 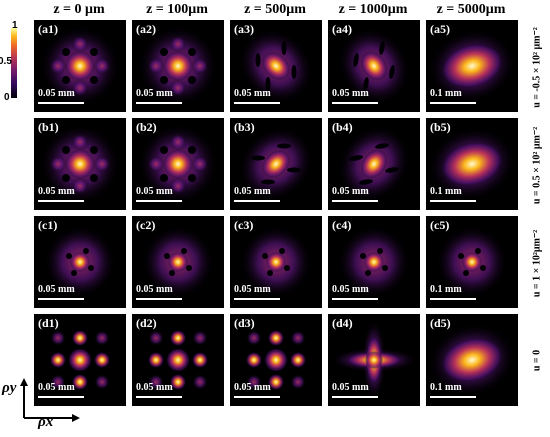 What do you see at coordinates (9, 388) in the screenshot?
I see `axis-label-y: ρy` at bounding box center [9, 388].